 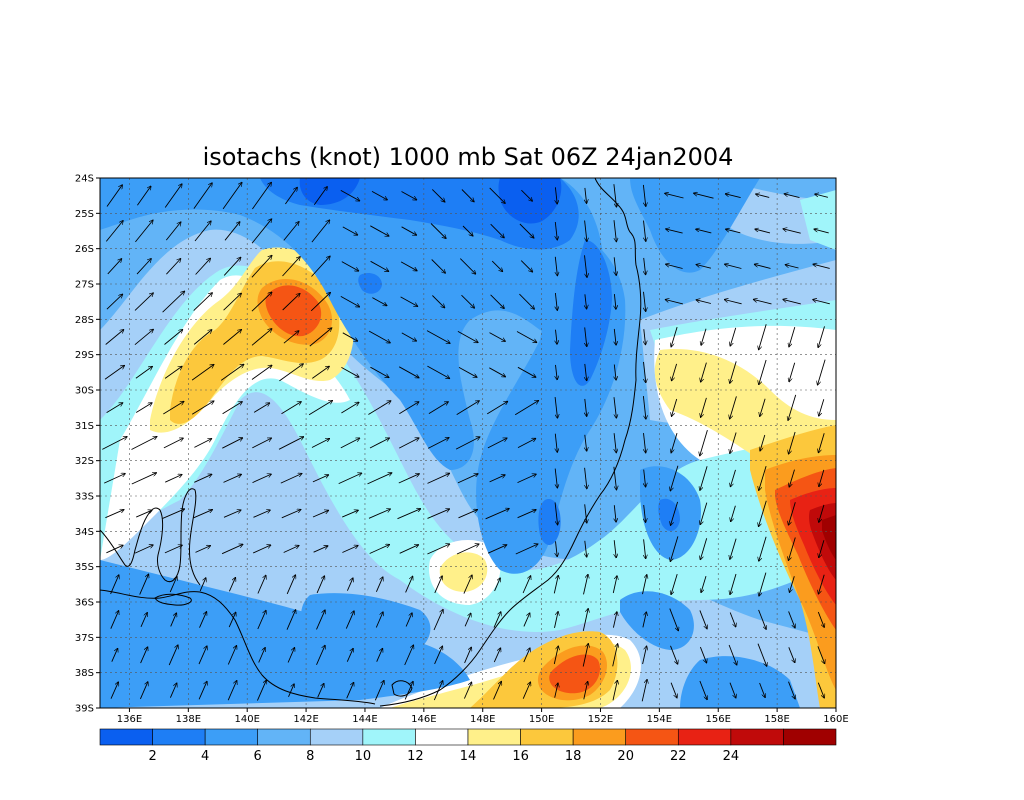 What do you see at coordinates (258, 756) in the screenshot?
I see `colorbar-label: 6` at bounding box center [258, 756].